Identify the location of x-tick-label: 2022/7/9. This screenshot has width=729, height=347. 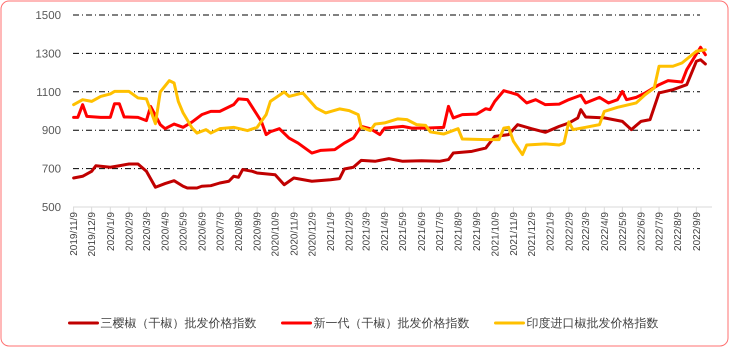
(660, 231).